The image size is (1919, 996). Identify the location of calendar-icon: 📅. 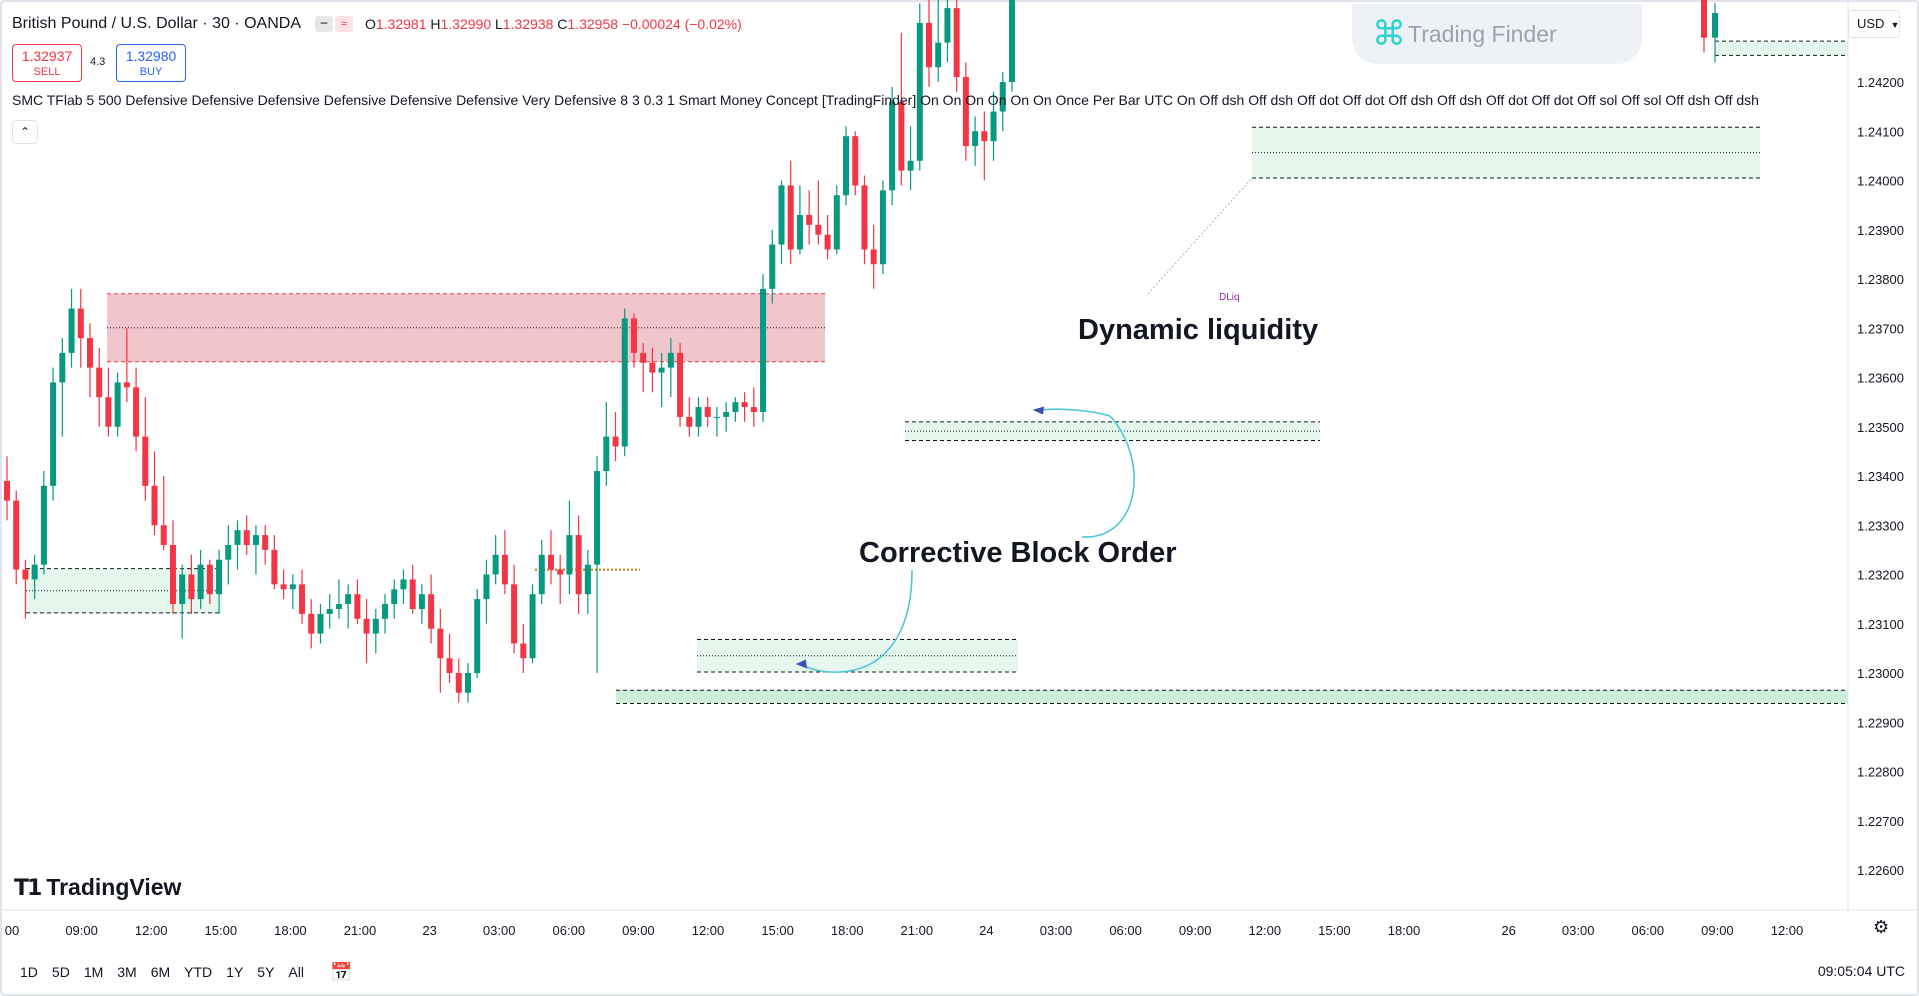
(341, 971).